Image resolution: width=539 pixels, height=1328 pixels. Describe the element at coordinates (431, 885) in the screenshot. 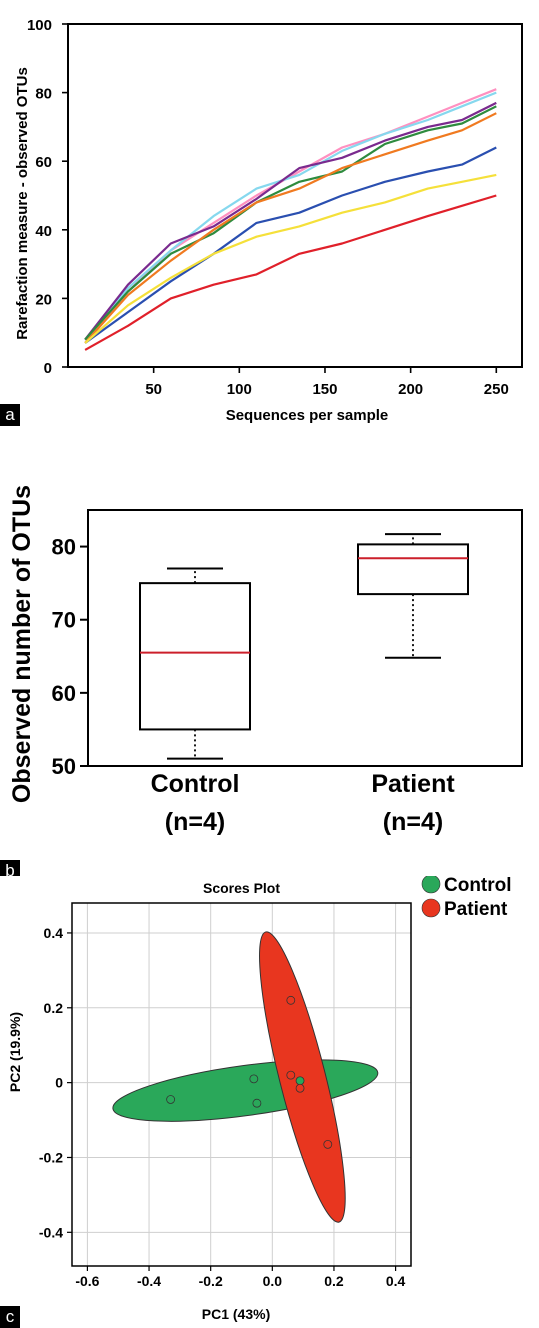

I see `legend-control-swatch` at that location.